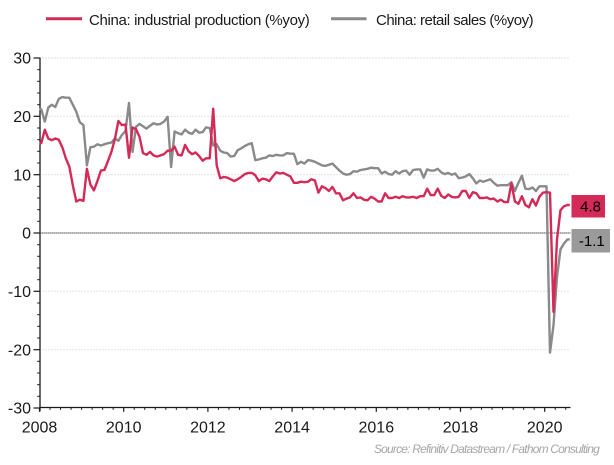  Describe the element at coordinates (40, 427) in the screenshot. I see `svg-text: 2008` at that location.